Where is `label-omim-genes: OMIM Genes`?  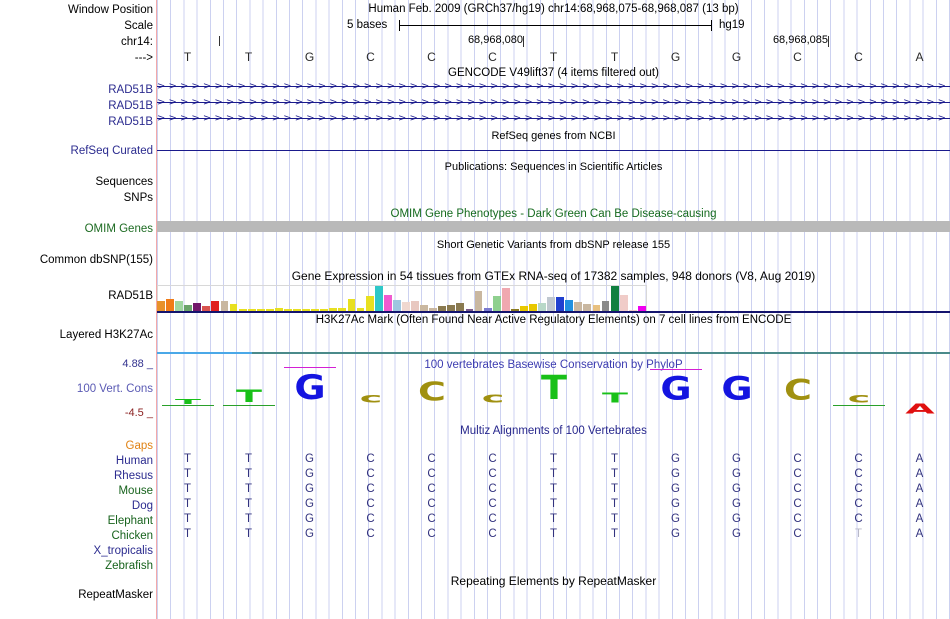
label-omim-genes: OMIM Genes is located at coordinates (118, 229).